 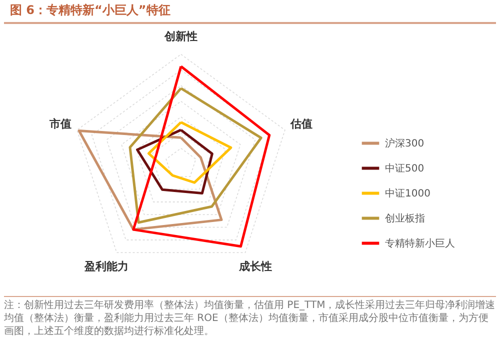 I want to click on text: 注：创新性用过去三年研发费用率（整体法）均值衡量，估值用 PE_TTM，成长性采用过去三年归母净利润增速均值（整体法）衡量，盈利能力用过去三年 ROE（整体法）均值衡量，市值采用成分股中位市值衡量，为方便画图，上述五个维度的数据均进行标准化处理。, so click(x=250, y=318).